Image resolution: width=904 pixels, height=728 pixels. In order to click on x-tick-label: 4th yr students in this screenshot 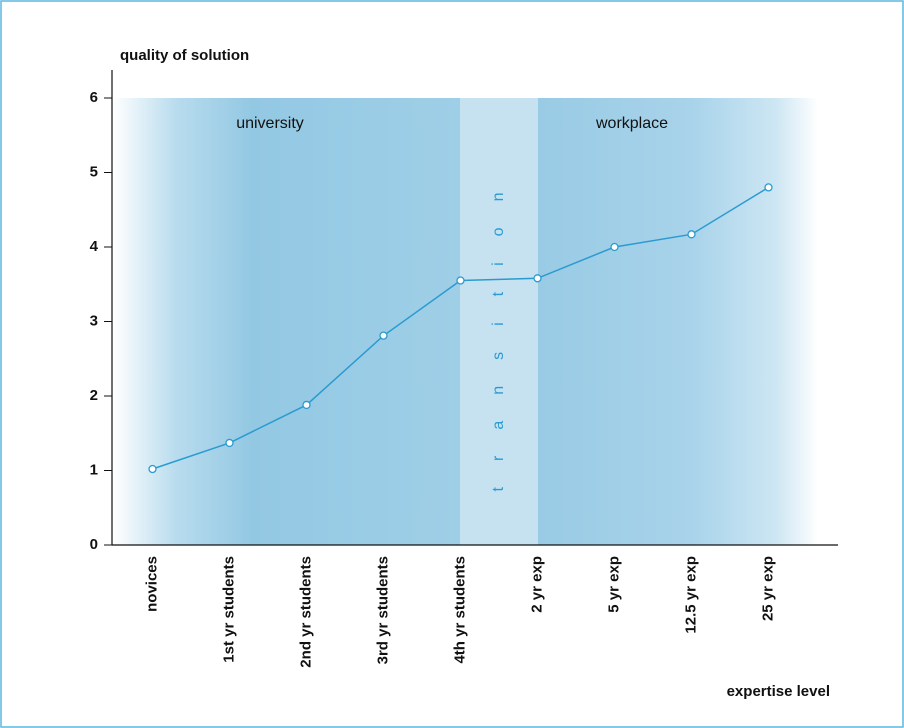, I will do `click(459, 610)`.